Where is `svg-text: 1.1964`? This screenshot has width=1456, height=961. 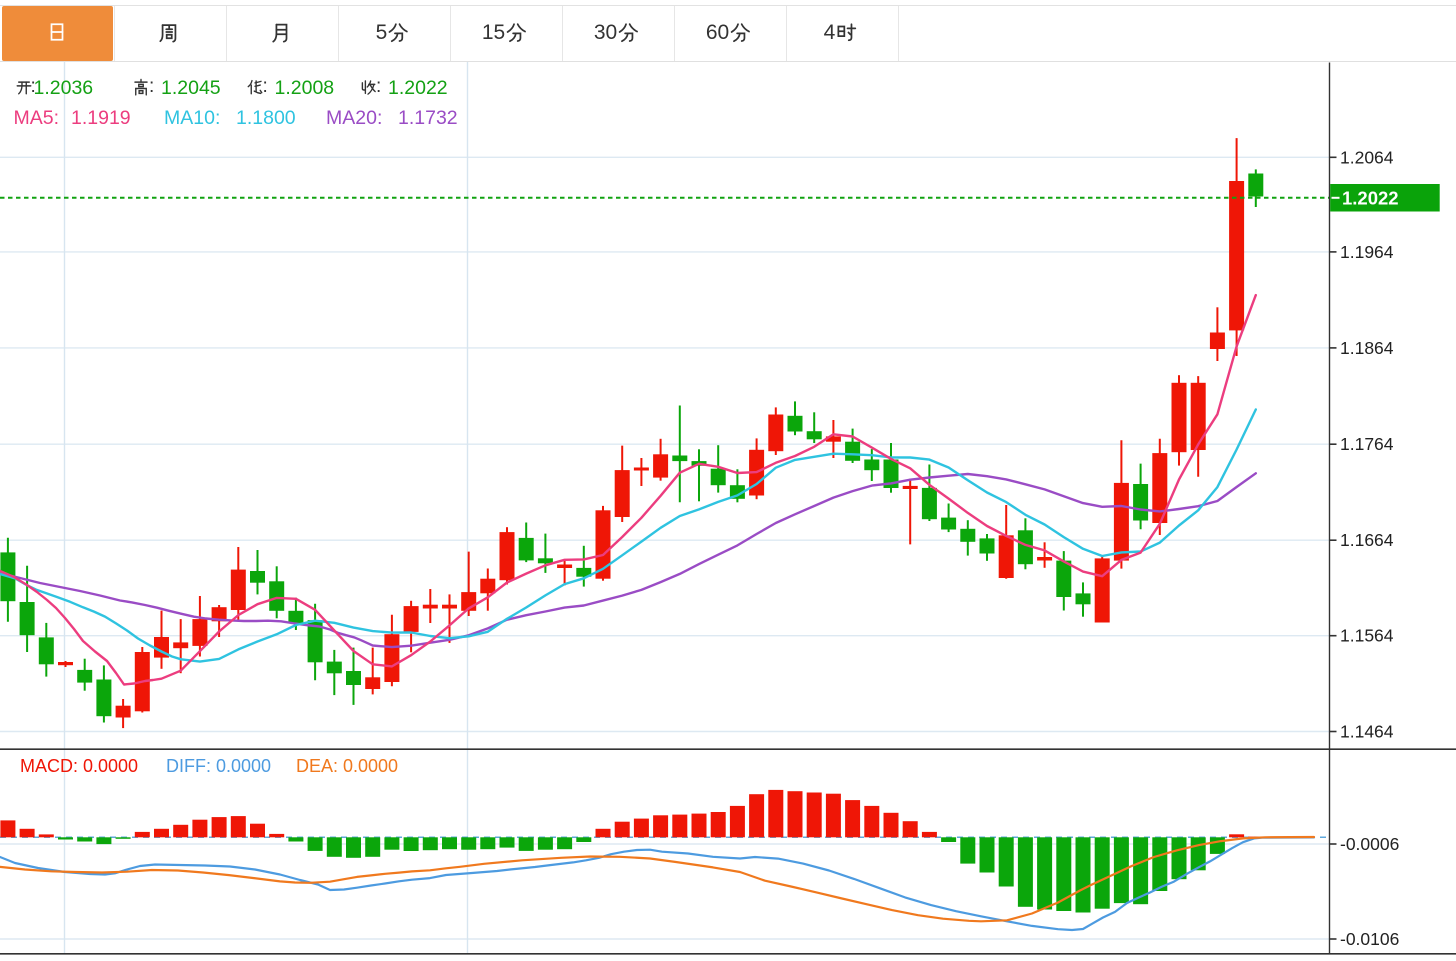 svg-text: 1.1964 is located at coordinates (1367, 252).